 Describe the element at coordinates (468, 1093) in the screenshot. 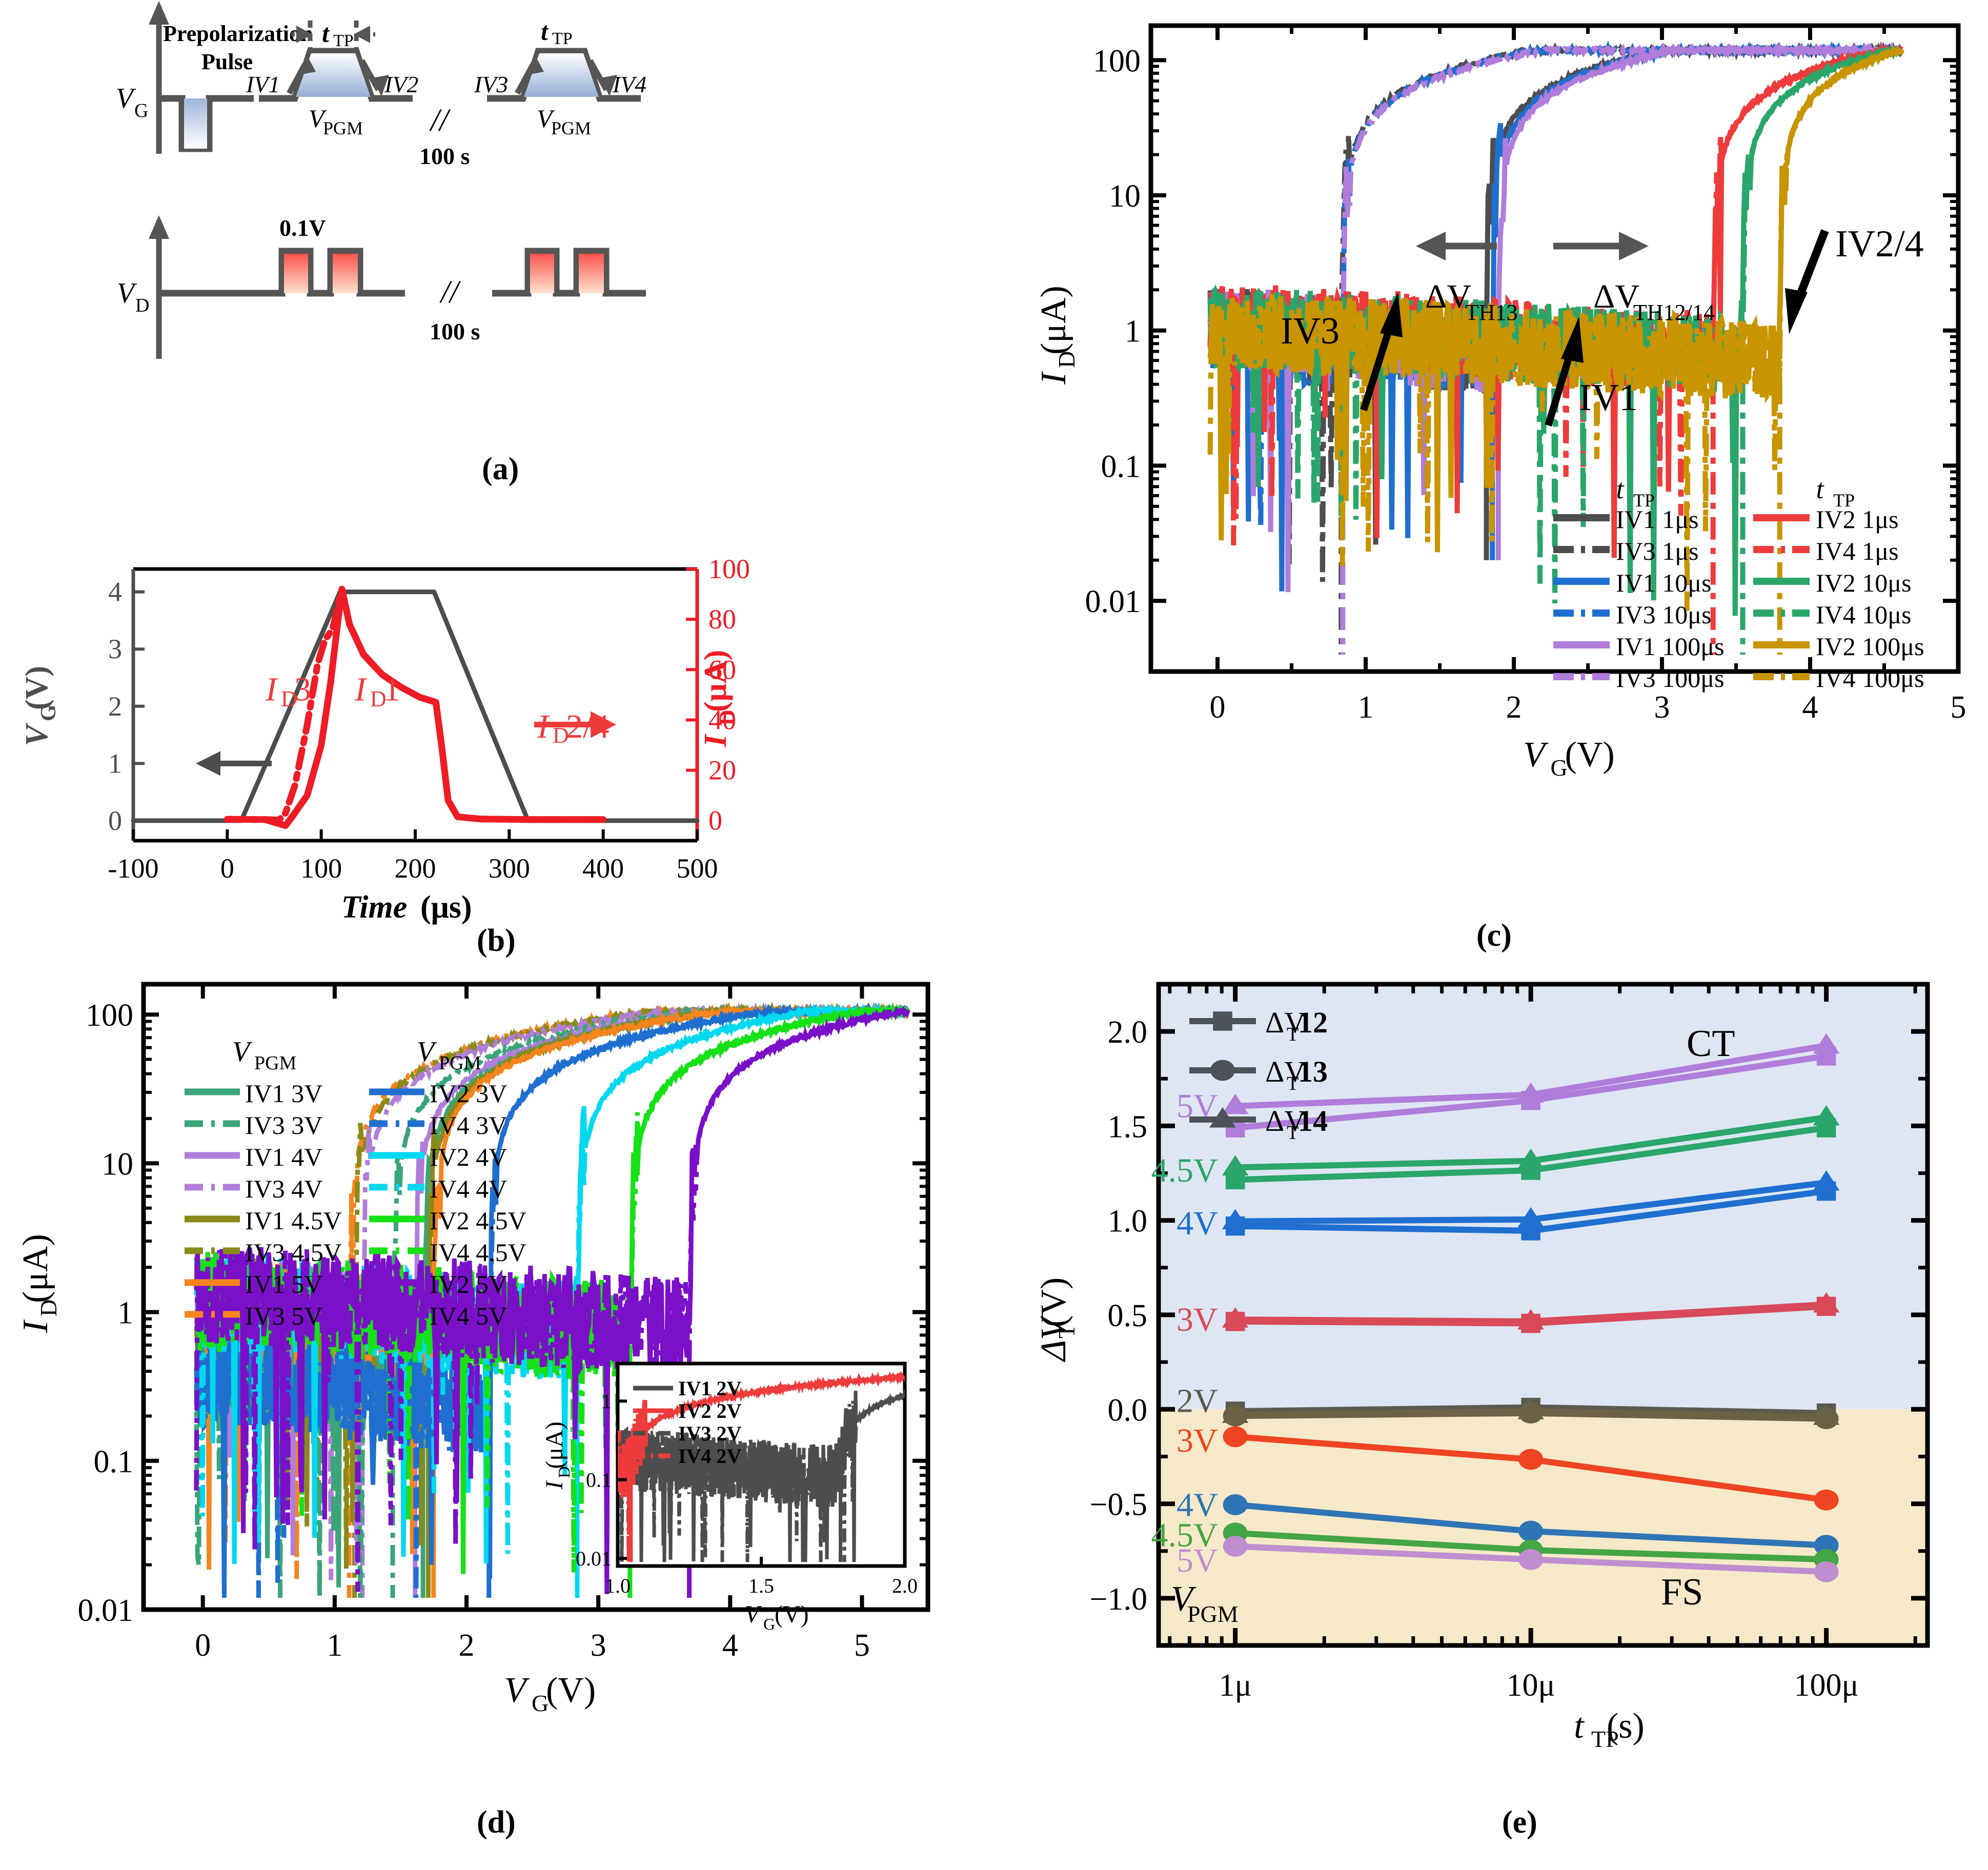

I see `legend-label: IV2 3V` at that location.